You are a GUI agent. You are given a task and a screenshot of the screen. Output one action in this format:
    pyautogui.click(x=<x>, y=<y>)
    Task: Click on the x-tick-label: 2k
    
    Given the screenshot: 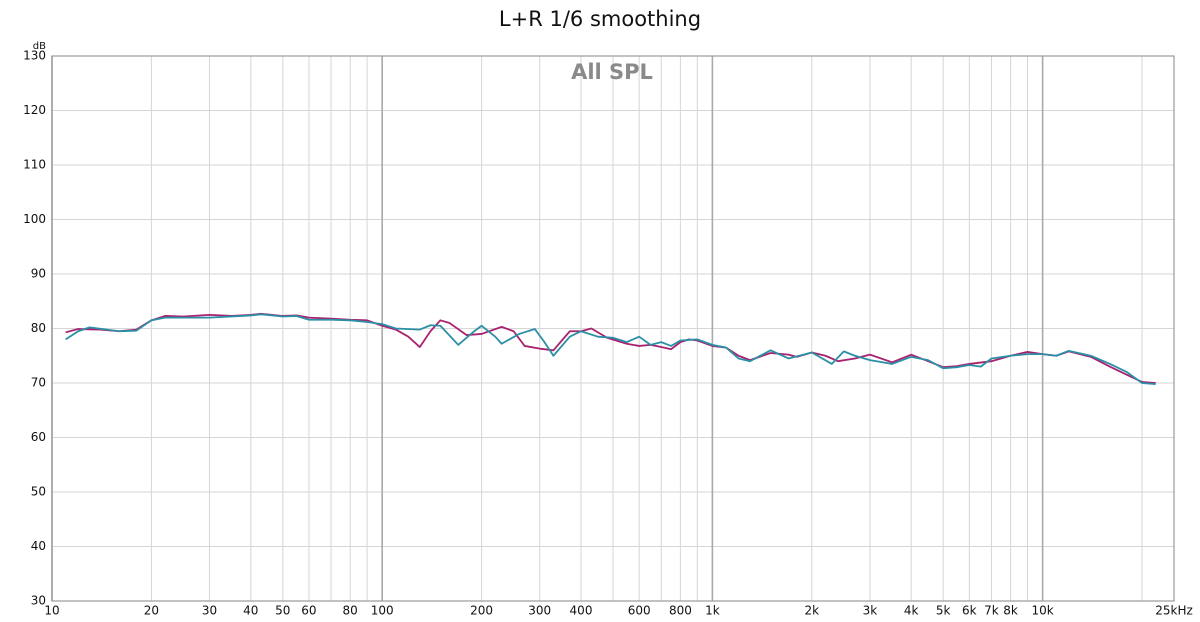 What is the action you would take?
    pyautogui.click(x=812, y=611)
    